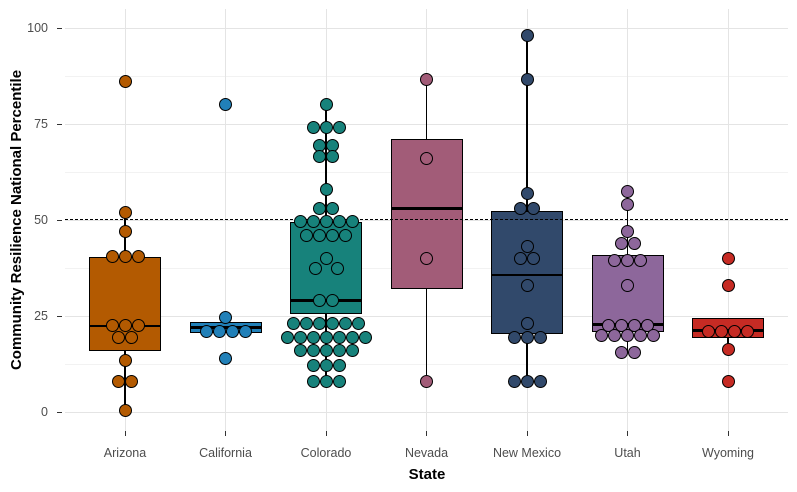 The image size is (797, 492). What do you see at coordinates (326, 453) in the screenshot?
I see `x-tick-label-colorado: Colorado` at bounding box center [326, 453].